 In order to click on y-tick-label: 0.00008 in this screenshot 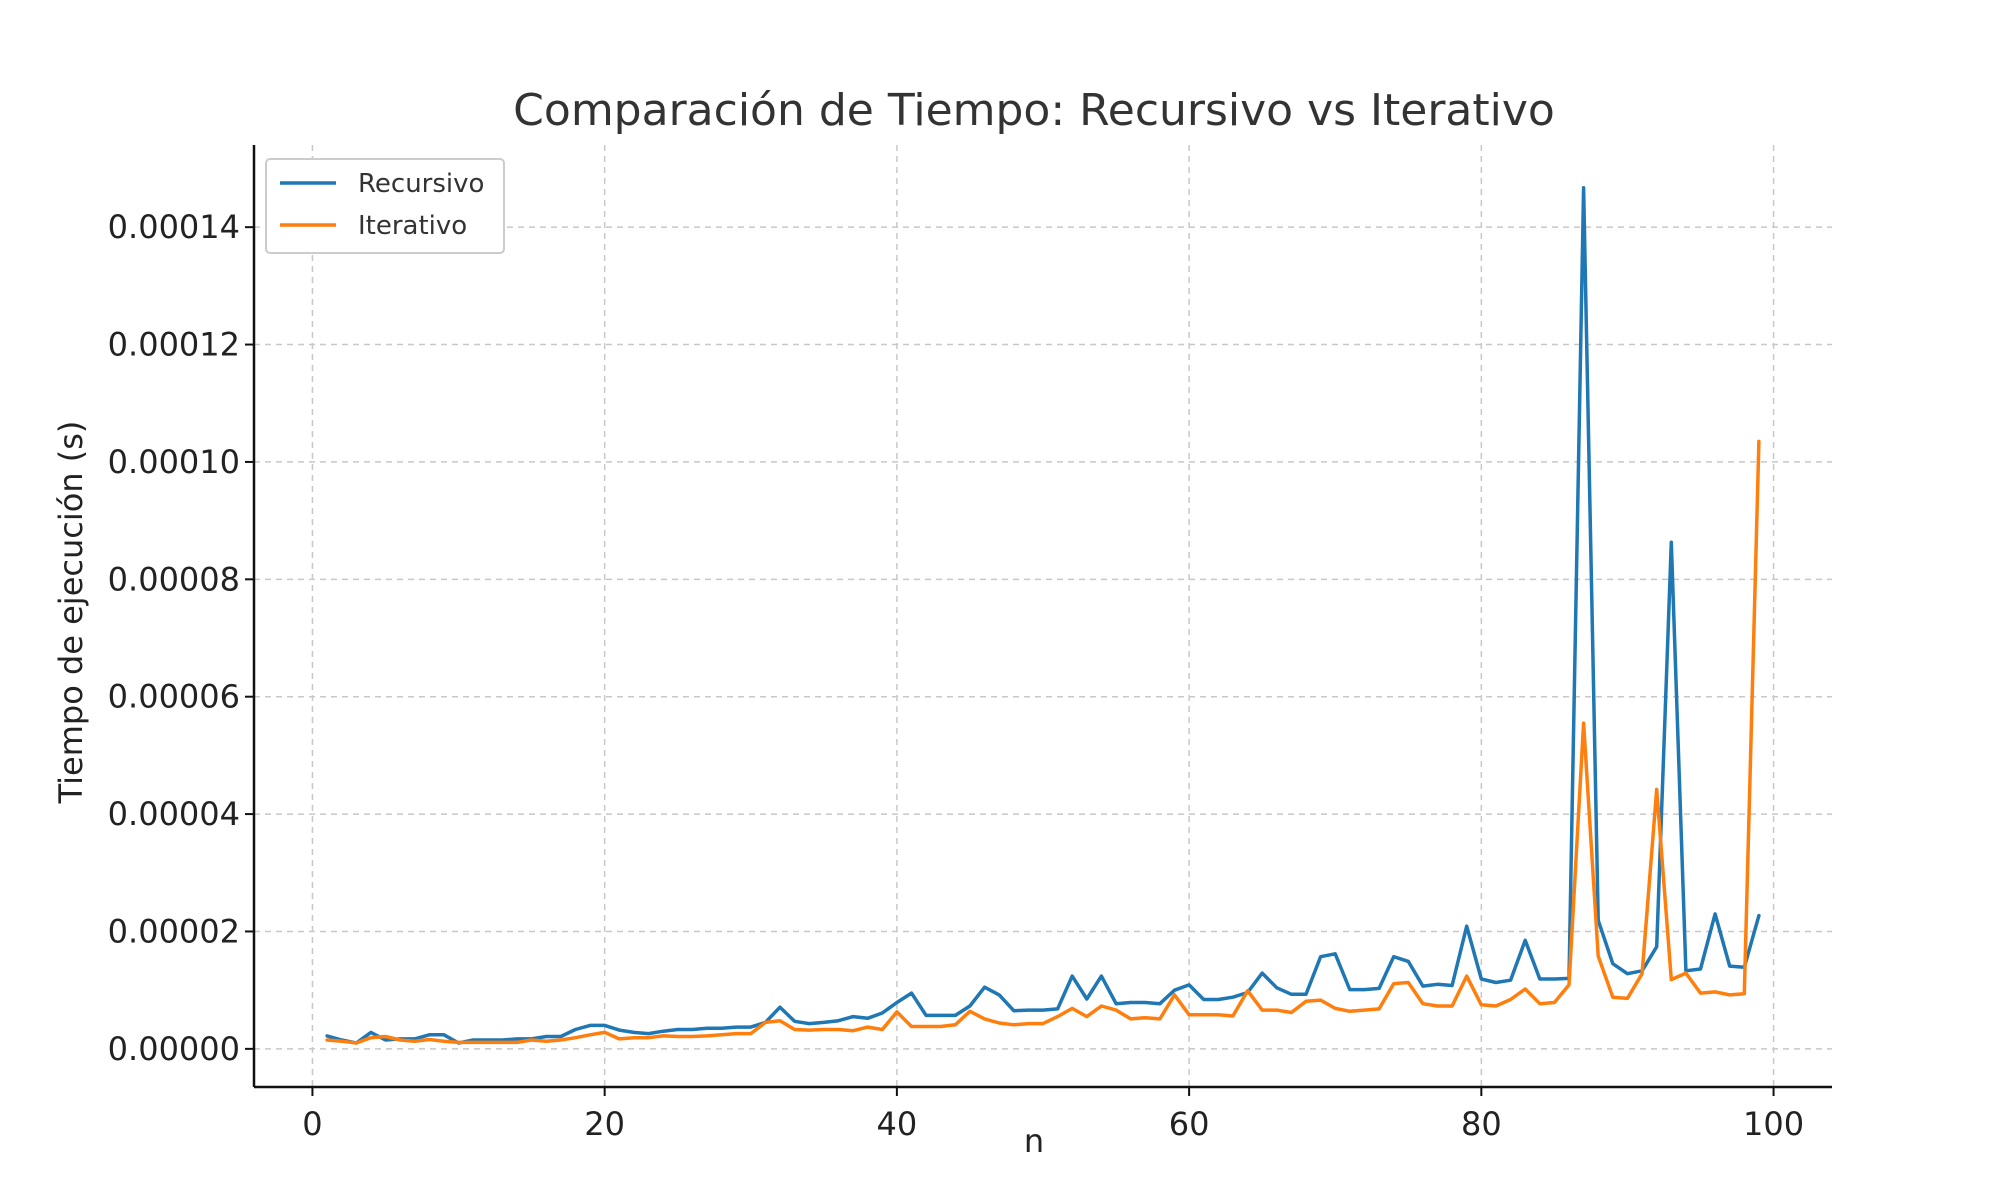, I will do `click(174, 579)`.